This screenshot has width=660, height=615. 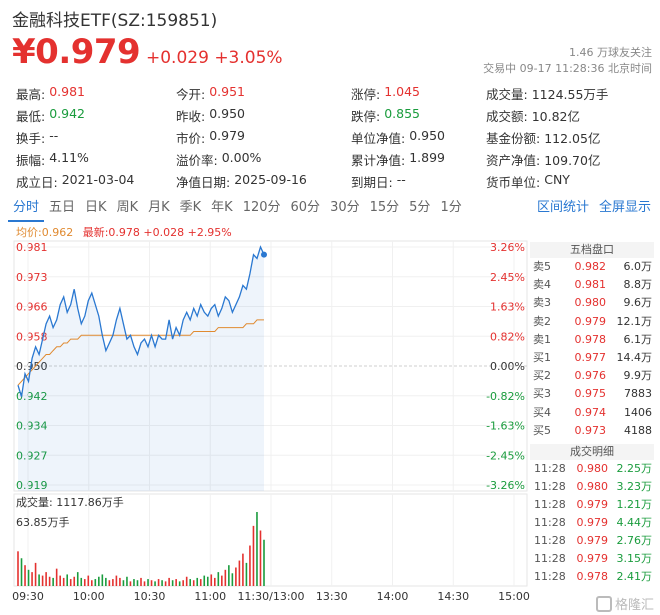 What do you see at coordinates (592, 285) in the screenshot?
I see `order-book-row: 卖4 0.981 8.8万` at bounding box center [592, 285].